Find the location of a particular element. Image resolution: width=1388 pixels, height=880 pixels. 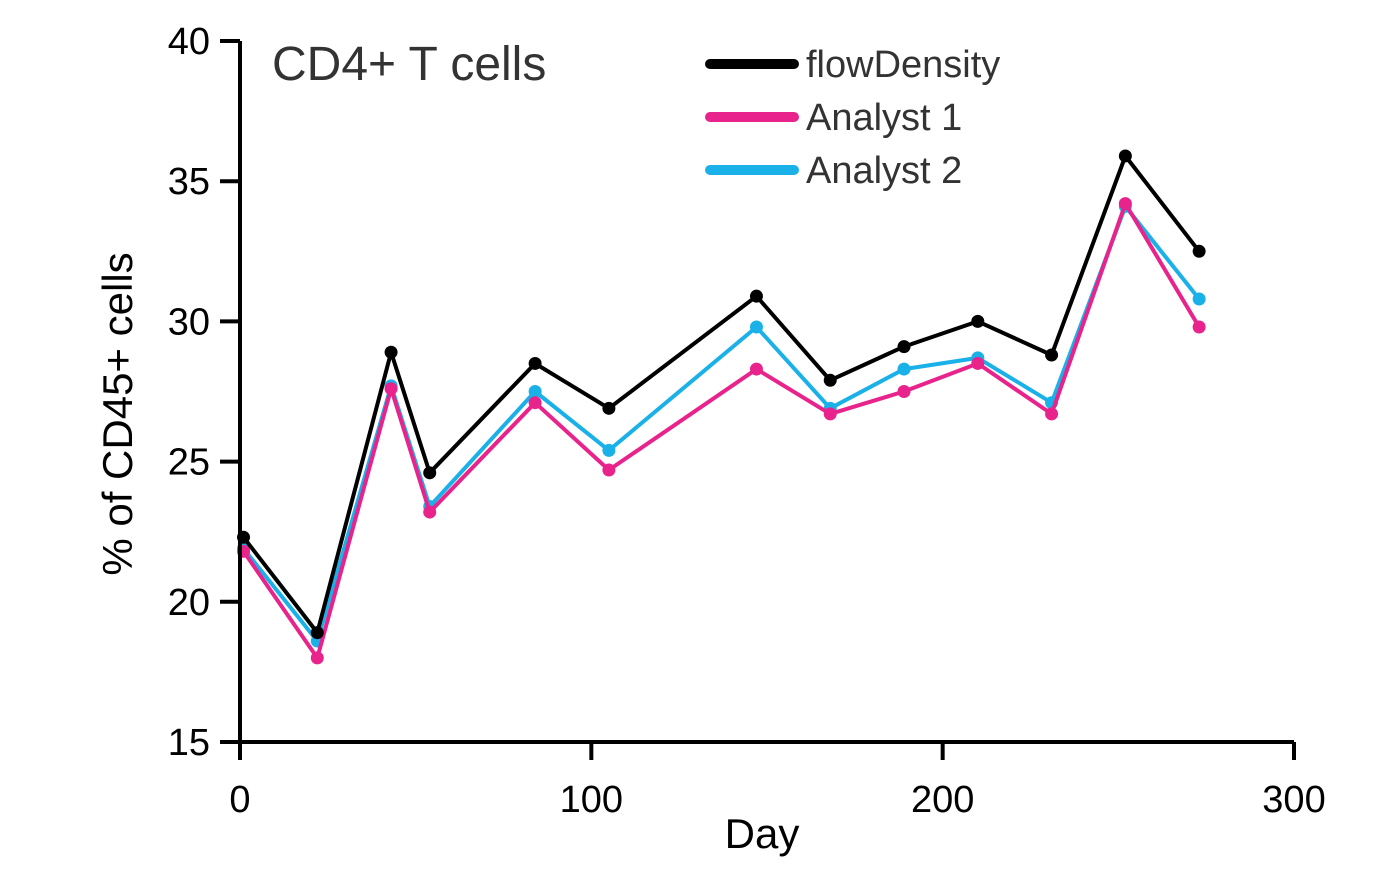

y-tick-label: 40 is located at coordinates (189, 42).